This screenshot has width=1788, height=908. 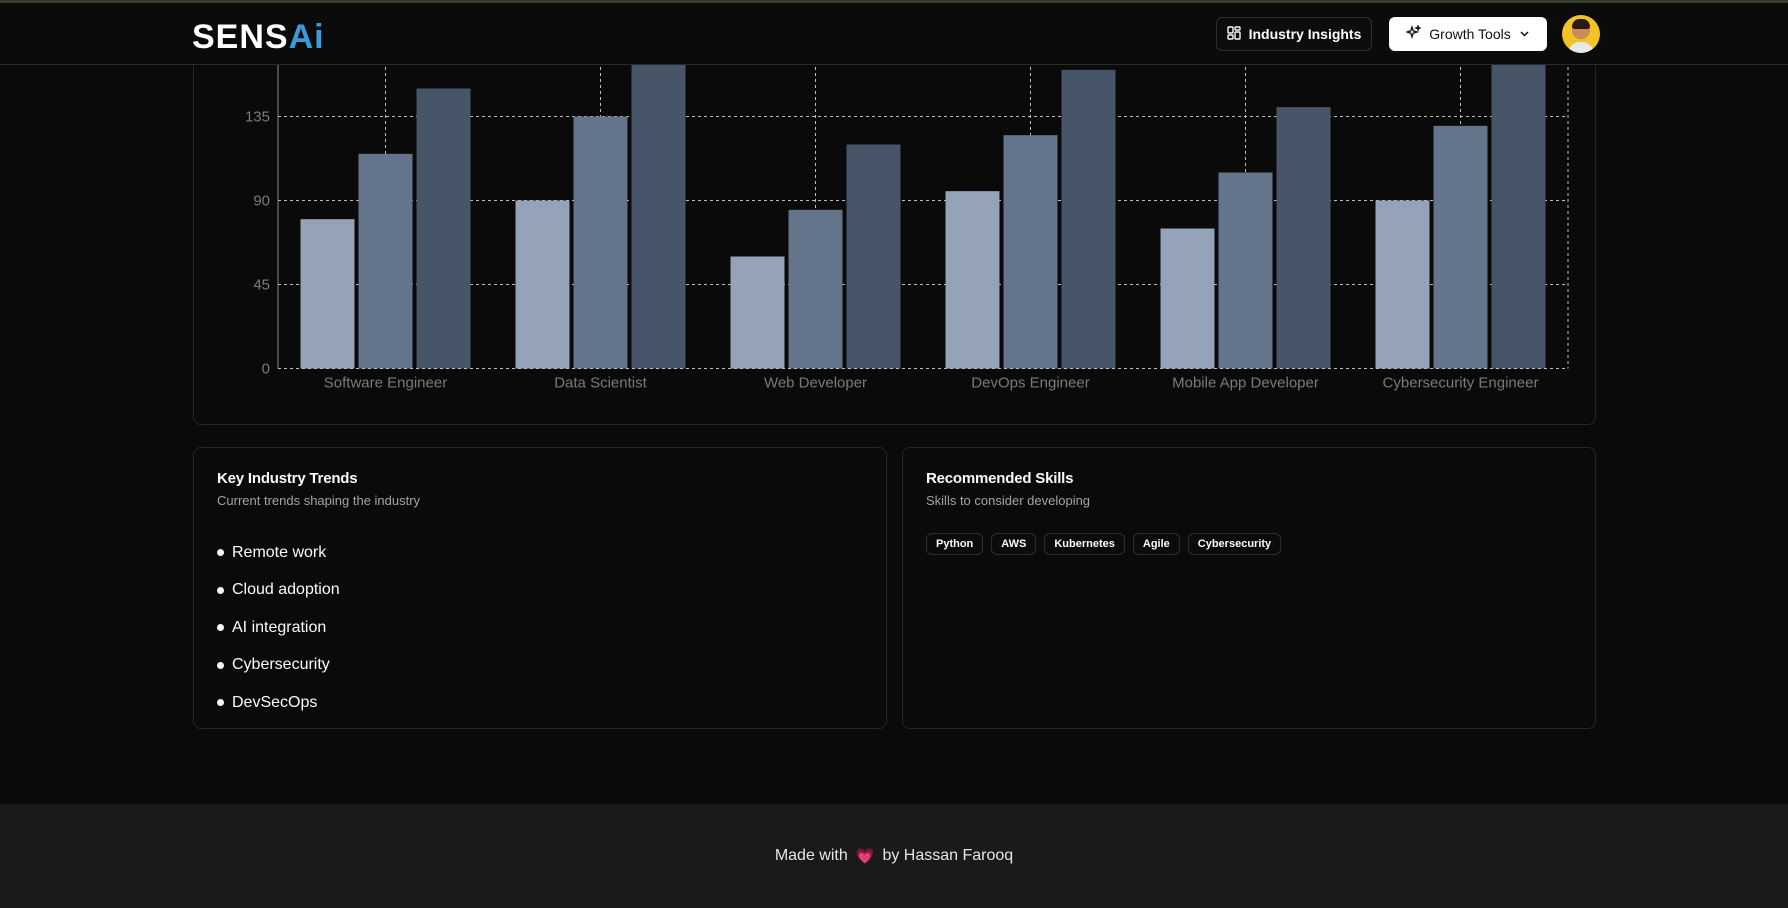 What do you see at coordinates (811, 855) in the screenshot?
I see `footer-prefix: Made with` at bounding box center [811, 855].